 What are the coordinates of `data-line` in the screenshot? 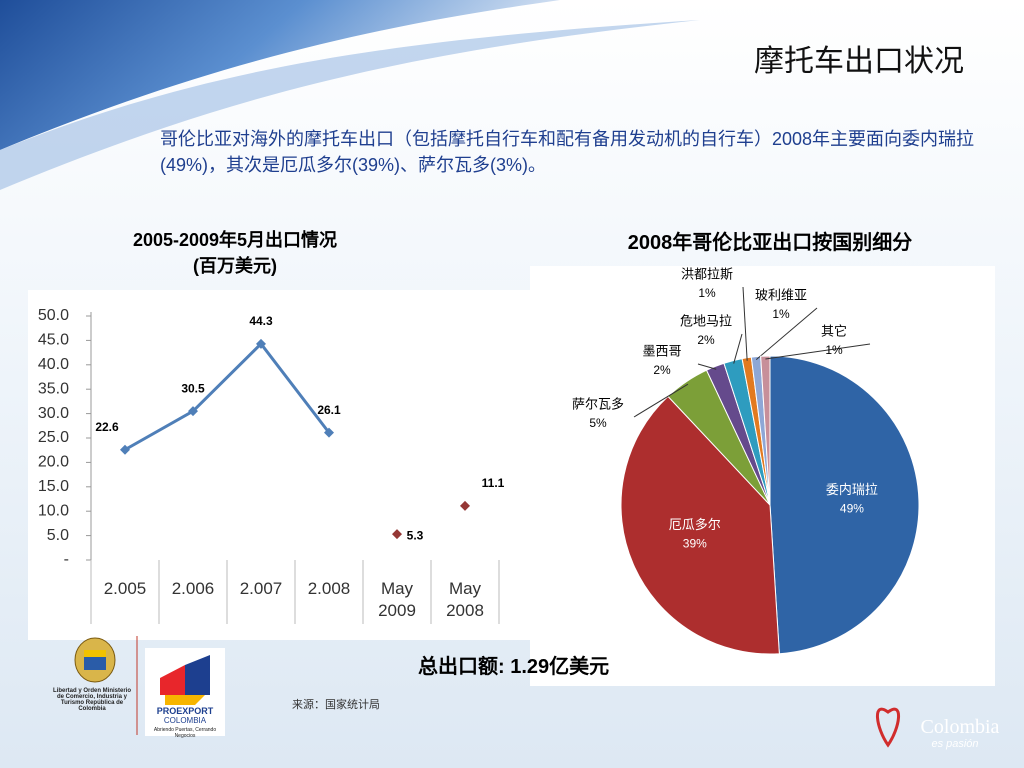 It's located at (227, 396).